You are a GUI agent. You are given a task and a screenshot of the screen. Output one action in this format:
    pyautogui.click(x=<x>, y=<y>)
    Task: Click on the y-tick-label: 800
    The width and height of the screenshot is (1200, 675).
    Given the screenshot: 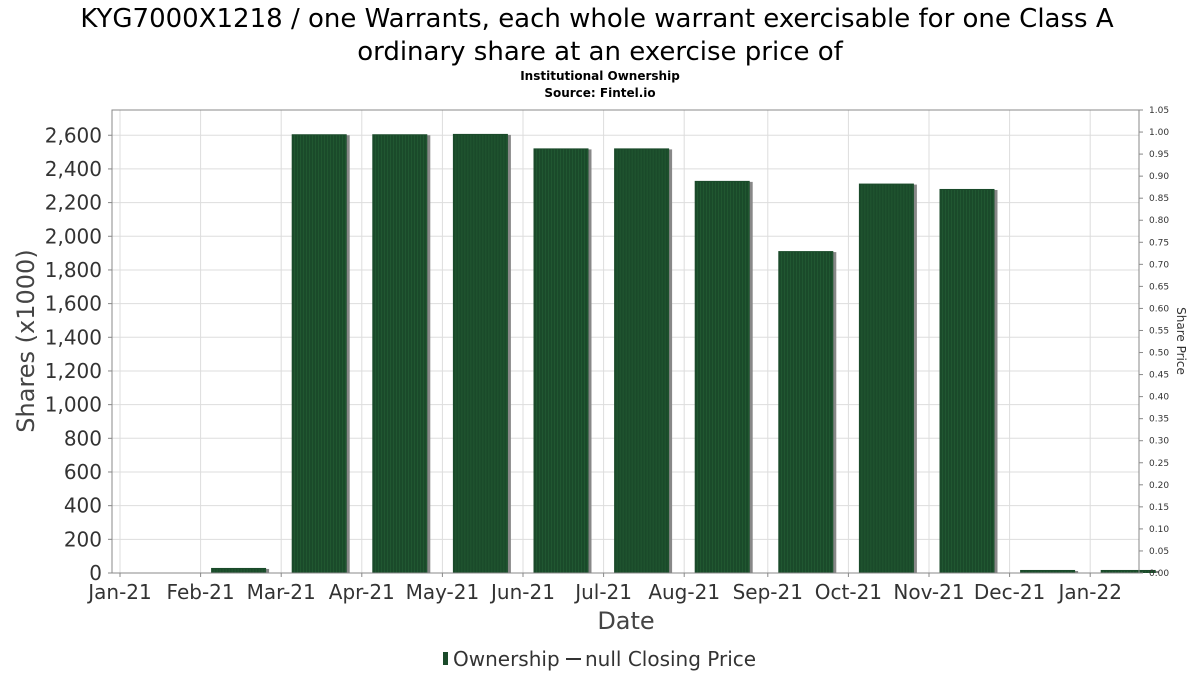 What is the action you would take?
    pyautogui.click(x=83, y=438)
    